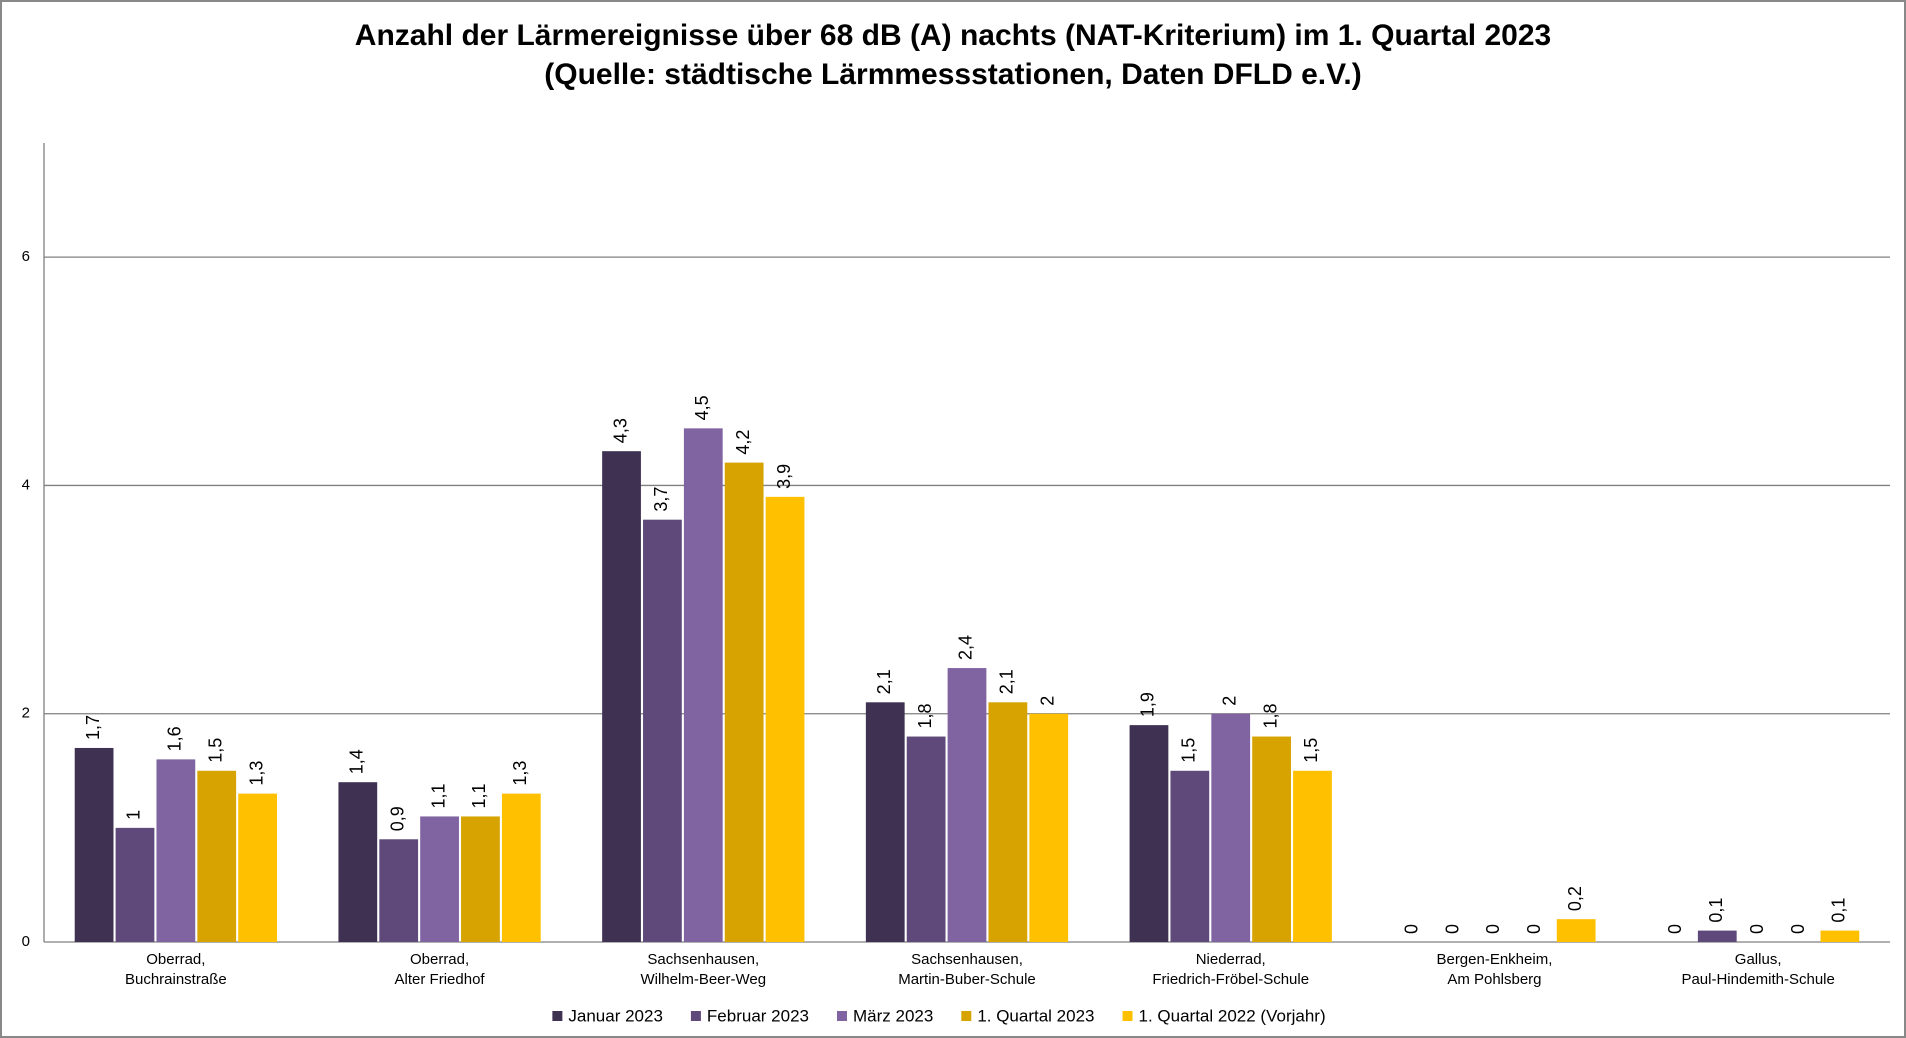 This screenshot has width=1906, height=1038. Describe the element at coordinates (1148, 704) in the screenshot. I see `value-label: 1,9` at that location.